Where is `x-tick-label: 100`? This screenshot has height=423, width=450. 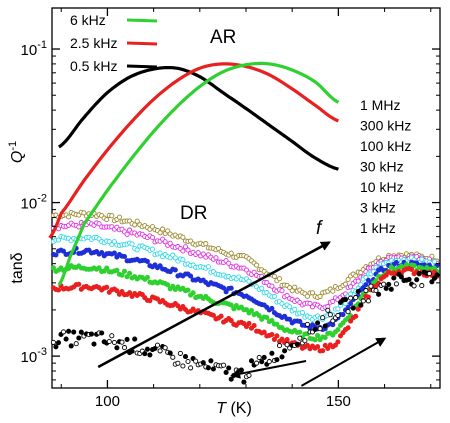
x-tick-label: 100 is located at coordinates (107, 401).